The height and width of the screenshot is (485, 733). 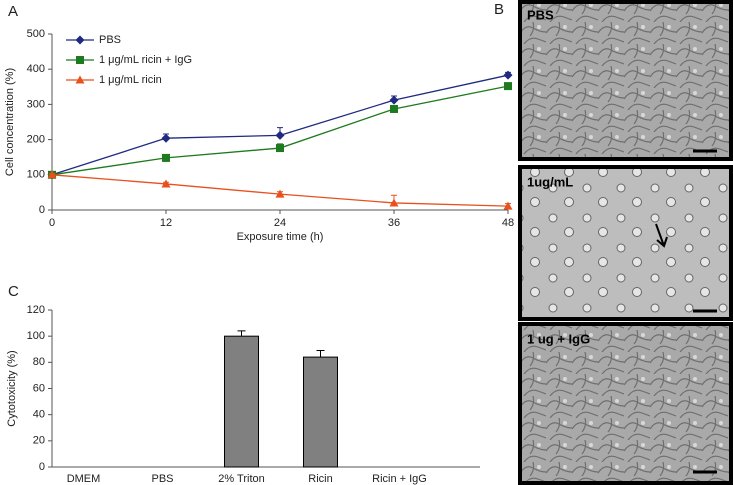 I want to click on y-tick-label: 300, so click(x=36, y=104).